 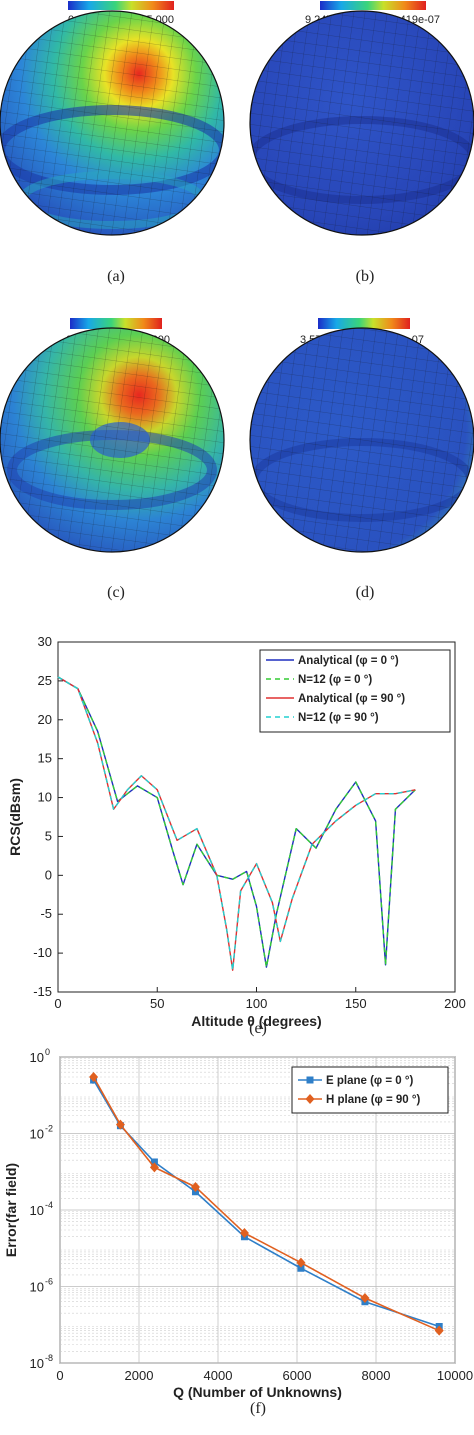 What do you see at coordinates (116, 276) in the screenshot?
I see `caption-a: (a)` at bounding box center [116, 276].